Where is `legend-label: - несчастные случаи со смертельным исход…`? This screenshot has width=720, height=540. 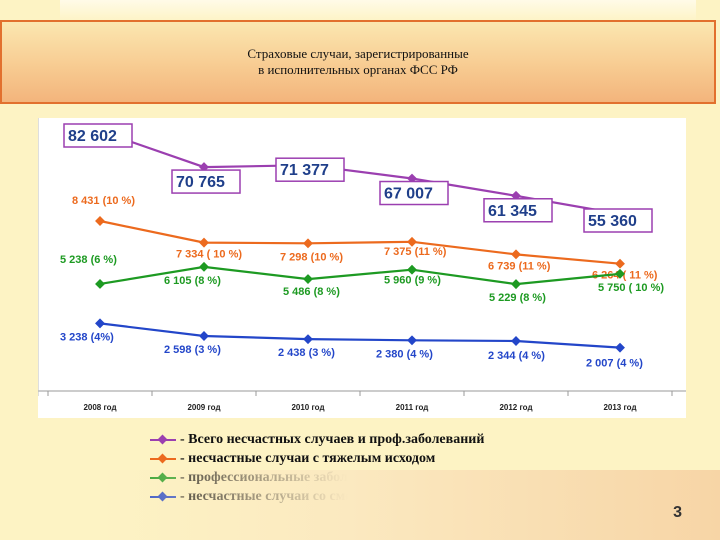 legend-label: - несчастные случаи со смертельным исход… is located at coordinates (325, 496).